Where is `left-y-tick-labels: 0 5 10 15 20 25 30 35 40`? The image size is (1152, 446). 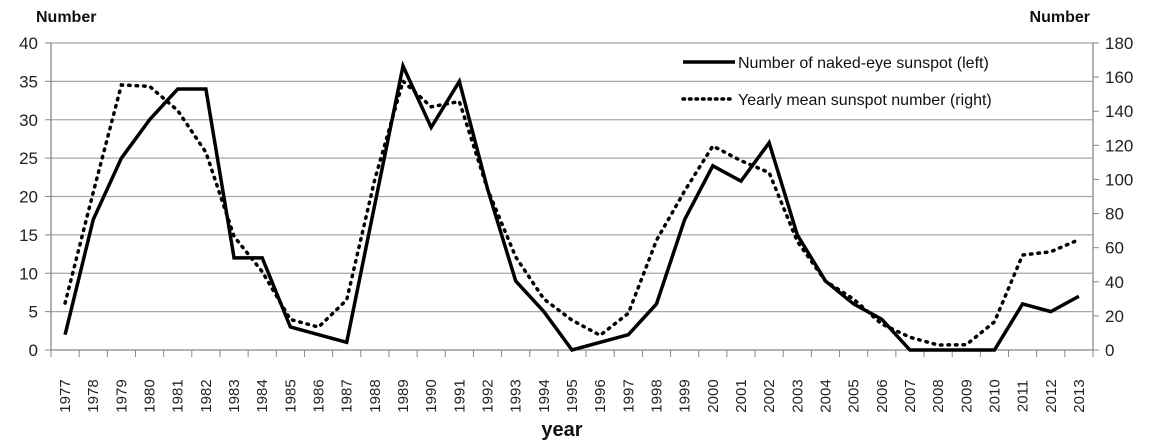
left-y-tick-labels: 0 5 10 15 20 25 30 35 40 is located at coordinates (28, 197).